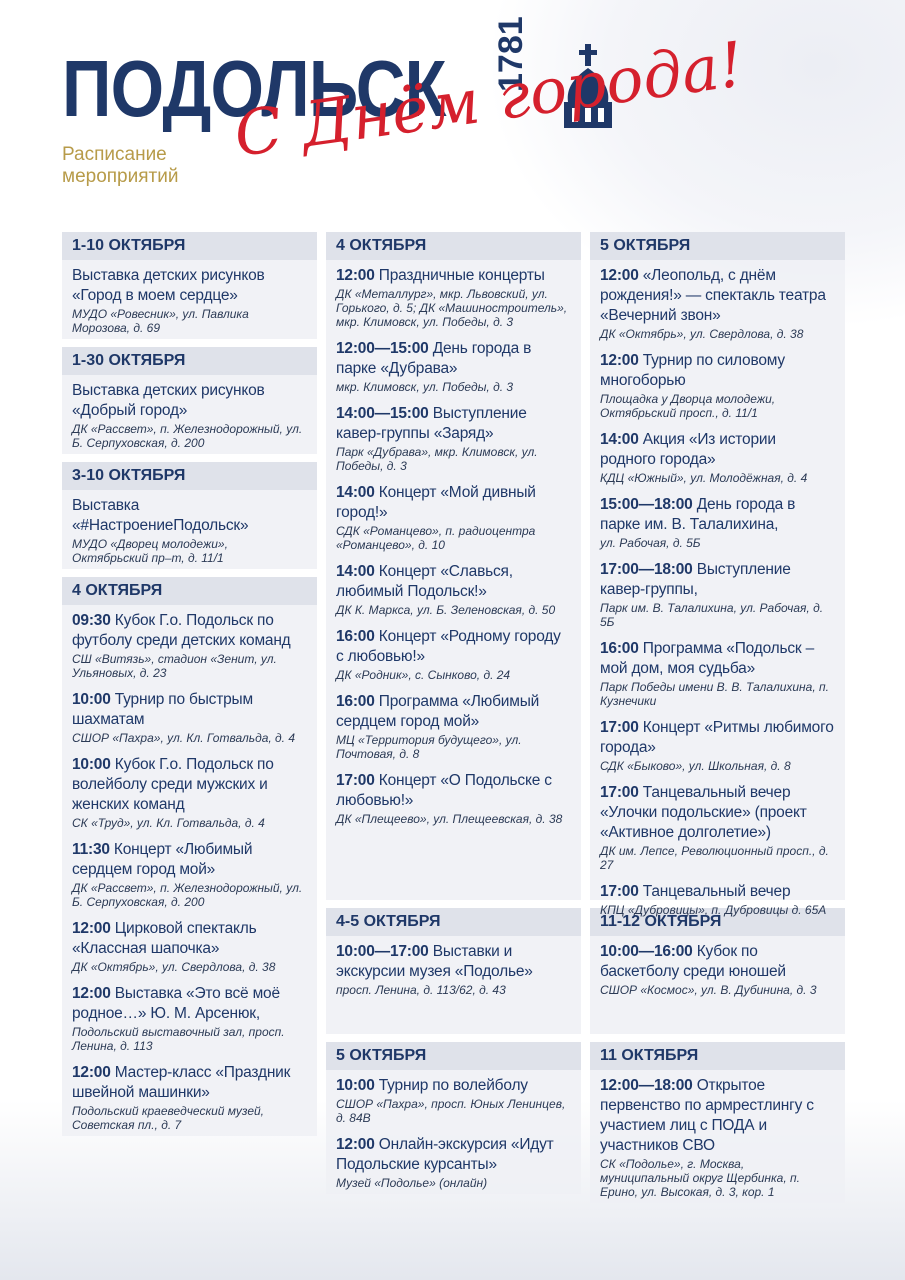 Image resolution: width=905 pixels, height=1280 pixels. Describe the element at coordinates (650, 543) in the screenshot. I see `event-place: ул. Рабочая, д. 5Б` at that location.